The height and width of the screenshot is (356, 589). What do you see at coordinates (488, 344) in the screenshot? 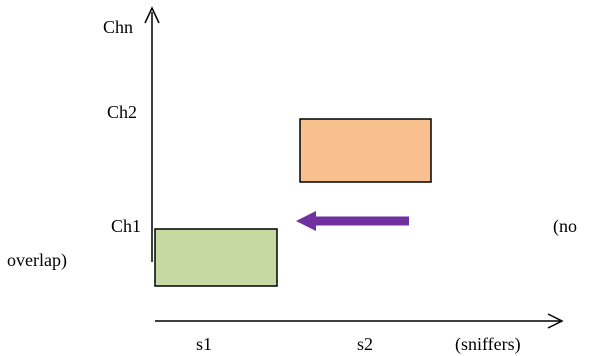
I see `x-axis-unit-label: (sniffers)` at bounding box center [488, 344].